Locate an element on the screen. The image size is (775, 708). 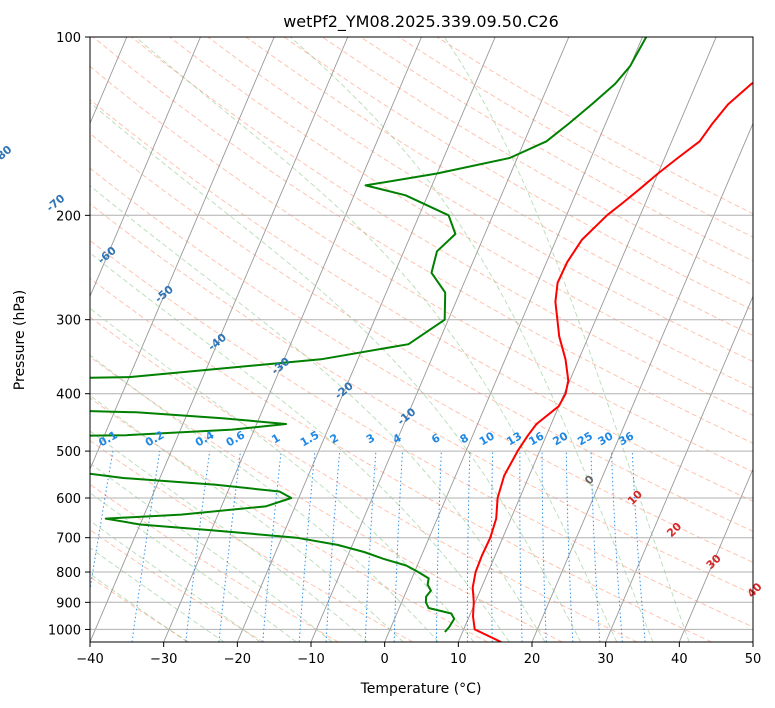
y-tick-label: 900 is located at coordinates (68, 603).